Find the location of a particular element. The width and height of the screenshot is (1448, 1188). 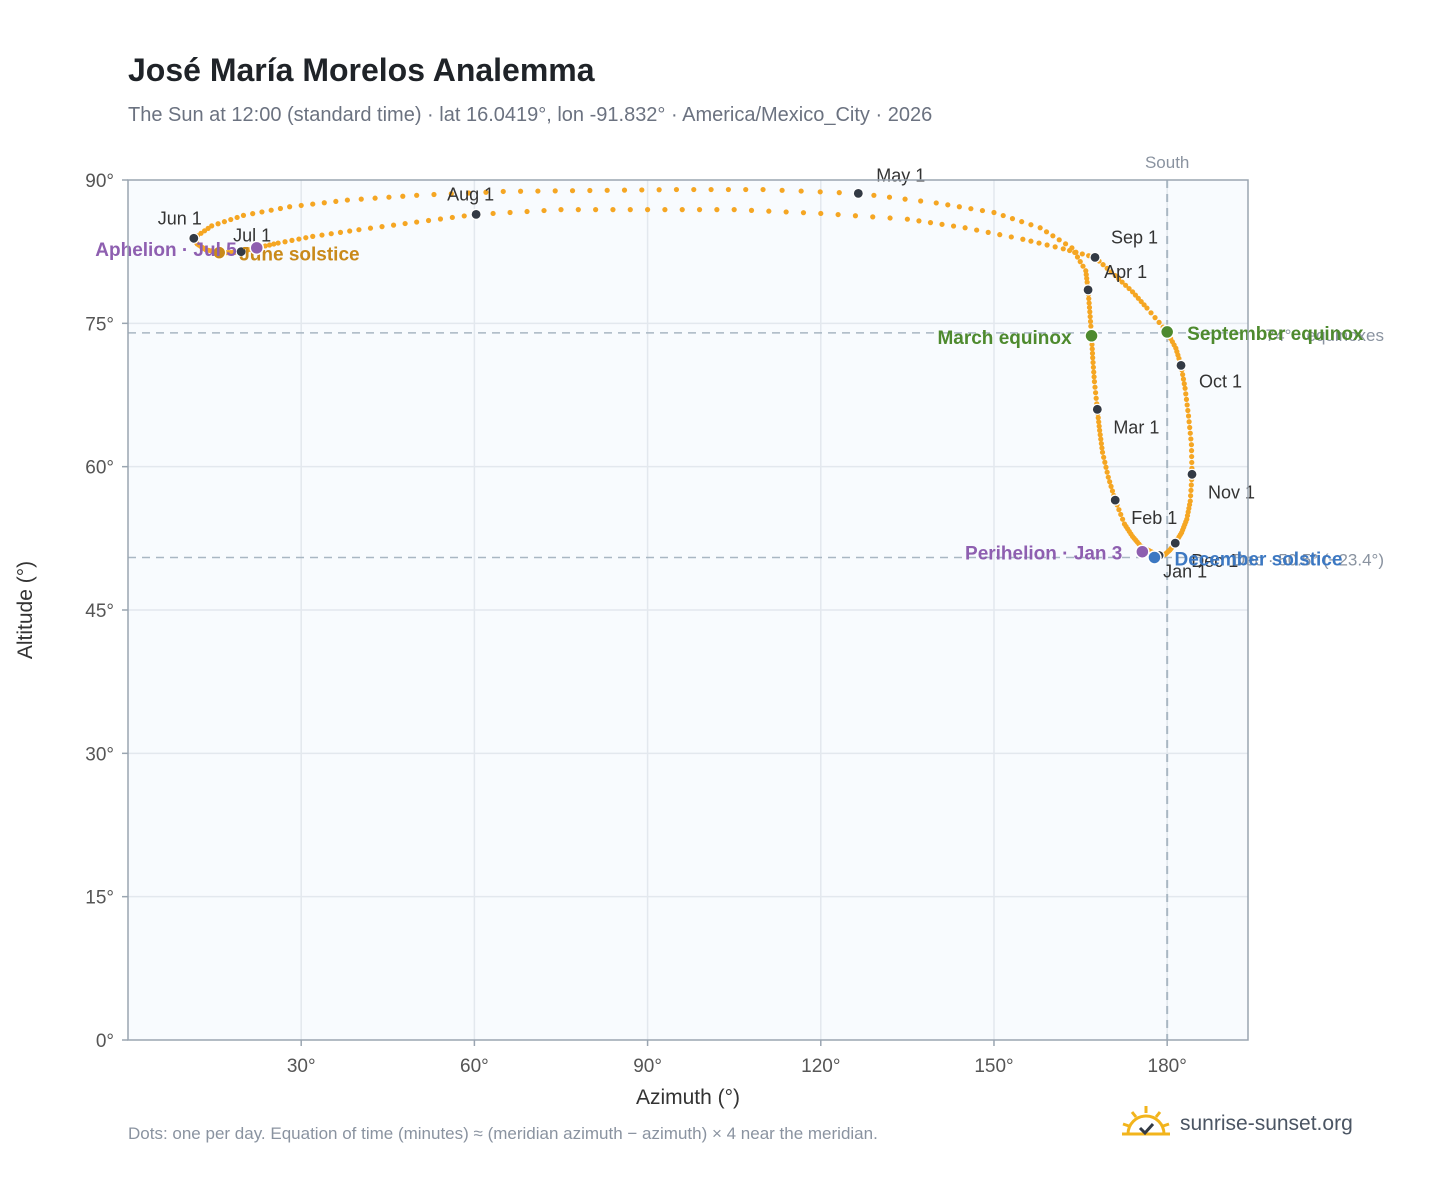

equinox-altitude-label: 74° · equinoxes is located at coordinates (1325, 335).